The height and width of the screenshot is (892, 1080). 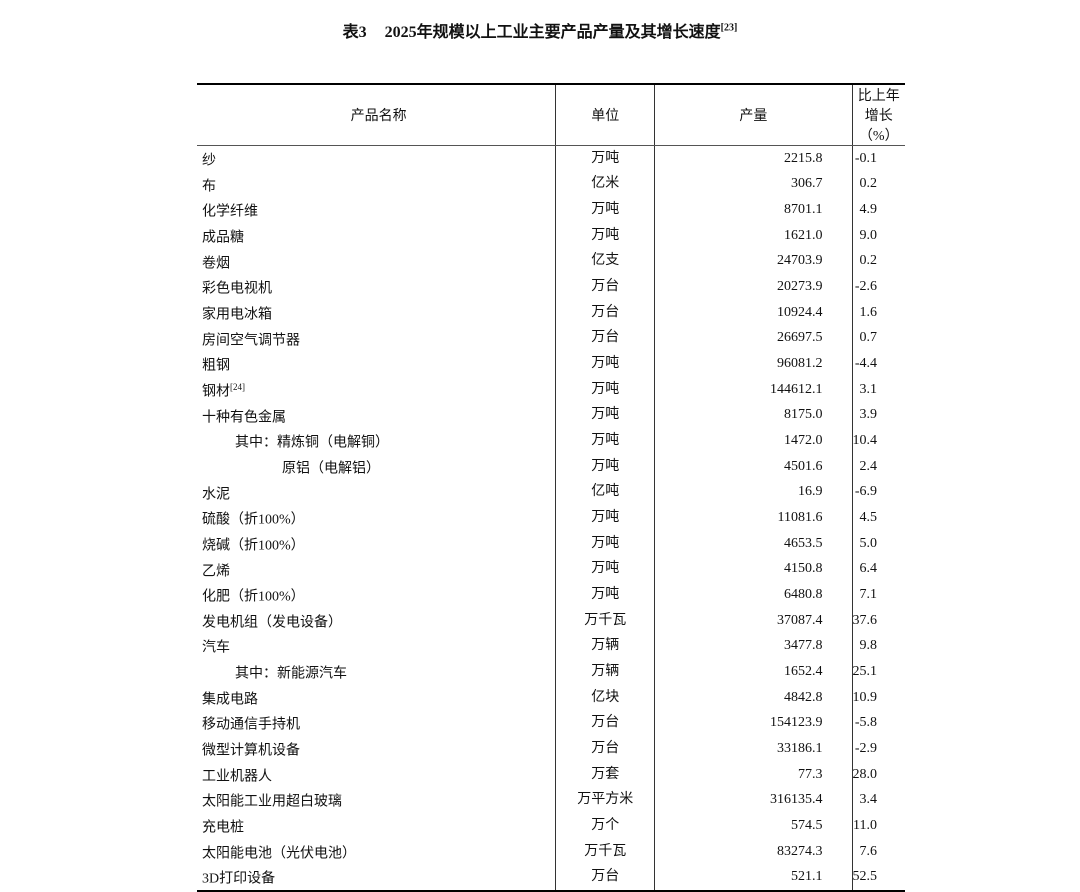 What do you see at coordinates (753, 518) in the screenshot?
I see `output: 11081.6` at bounding box center [753, 518].